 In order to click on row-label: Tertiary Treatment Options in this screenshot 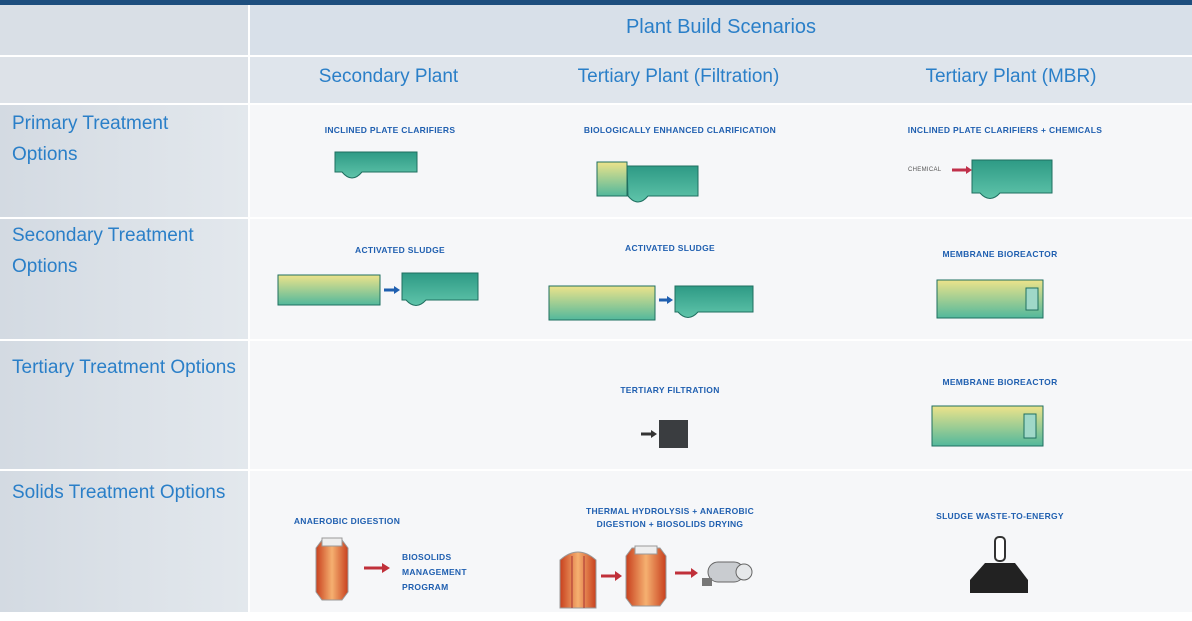, I will do `click(124, 367)`.